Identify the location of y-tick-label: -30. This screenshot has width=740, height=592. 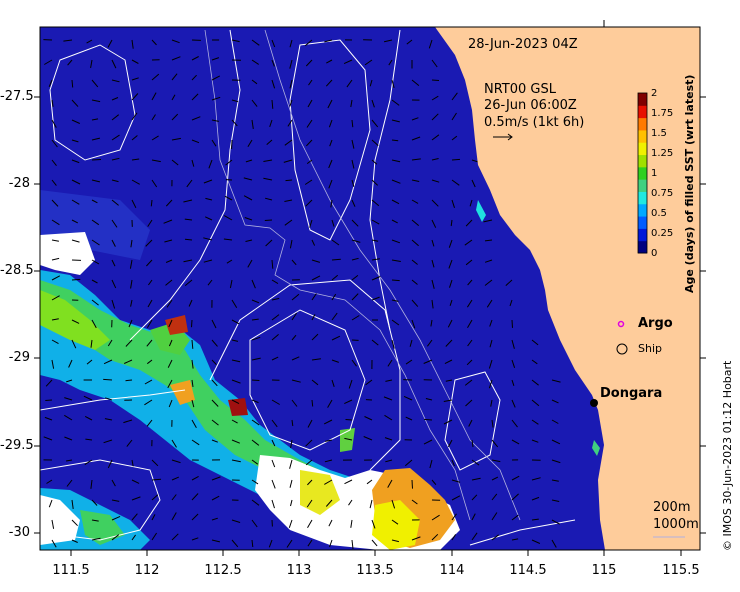
(19, 532).